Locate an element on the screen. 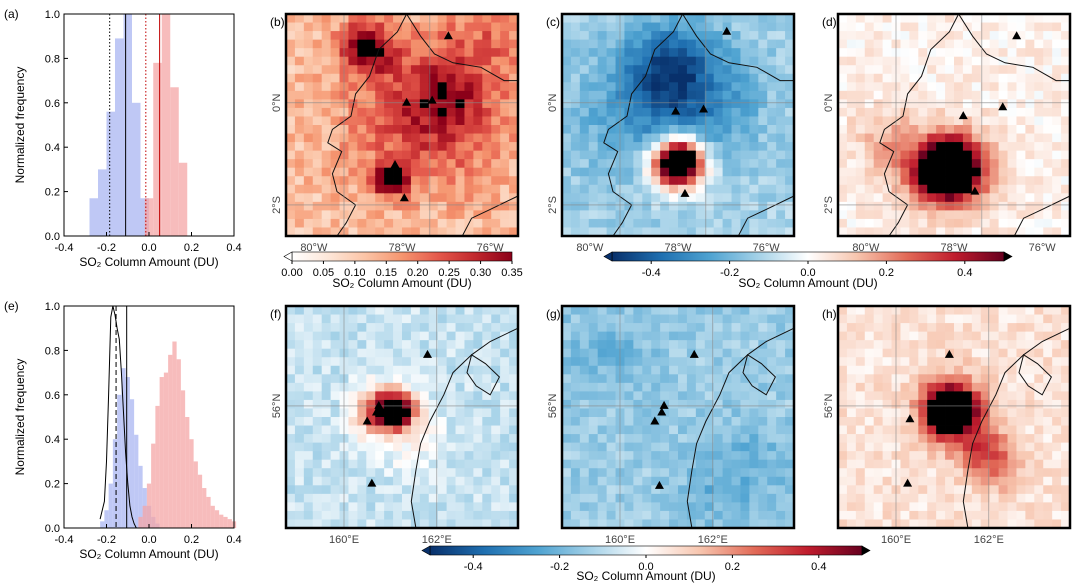  histogram-bar is located at coordinates (136, 481).